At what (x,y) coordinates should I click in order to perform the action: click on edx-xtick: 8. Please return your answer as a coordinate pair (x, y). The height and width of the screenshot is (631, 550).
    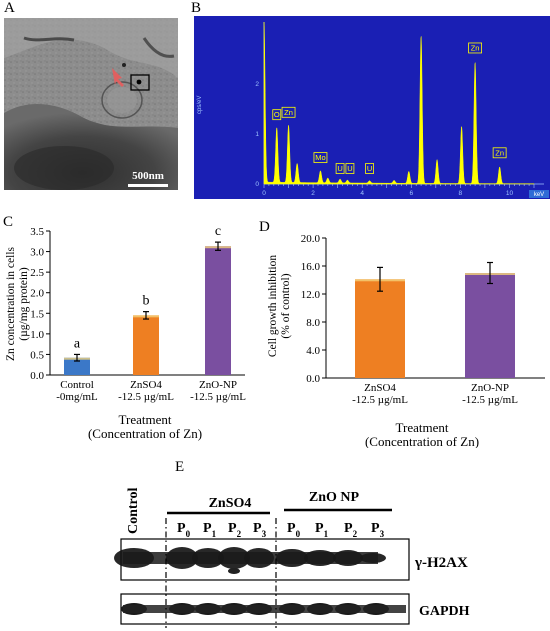
    Looking at the image, I should click on (461, 193).